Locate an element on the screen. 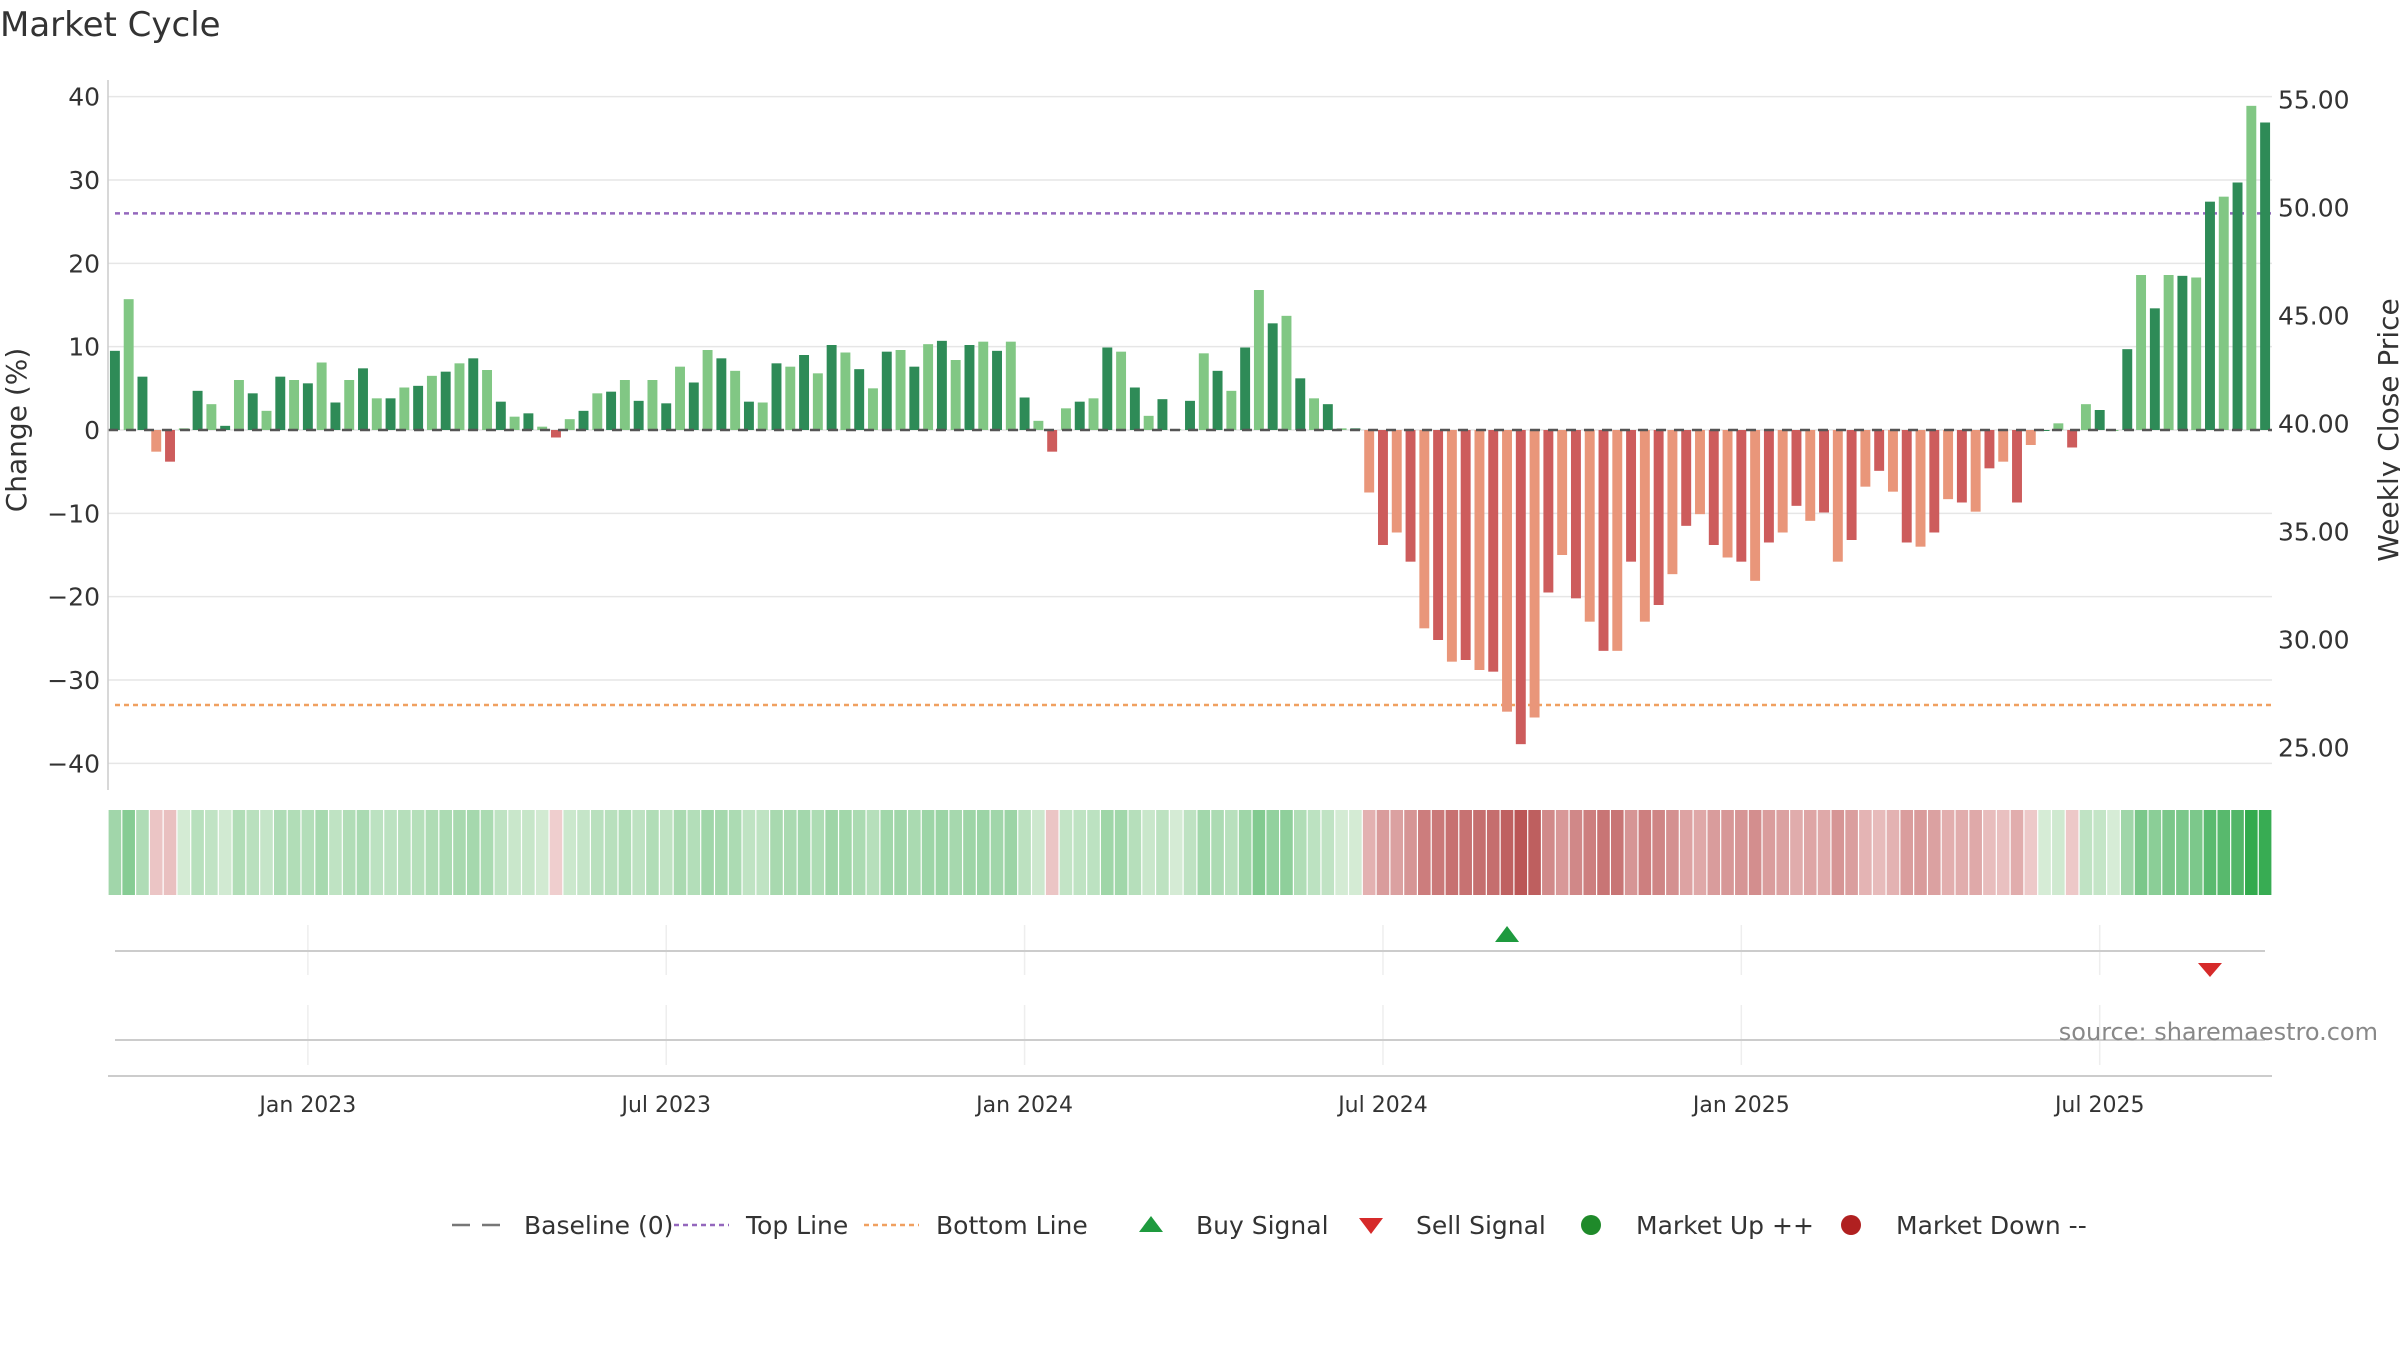 Image resolution: width=2400 pixels, height=1350 pixels. legend-label: Top Line is located at coordinates (796, 1225).